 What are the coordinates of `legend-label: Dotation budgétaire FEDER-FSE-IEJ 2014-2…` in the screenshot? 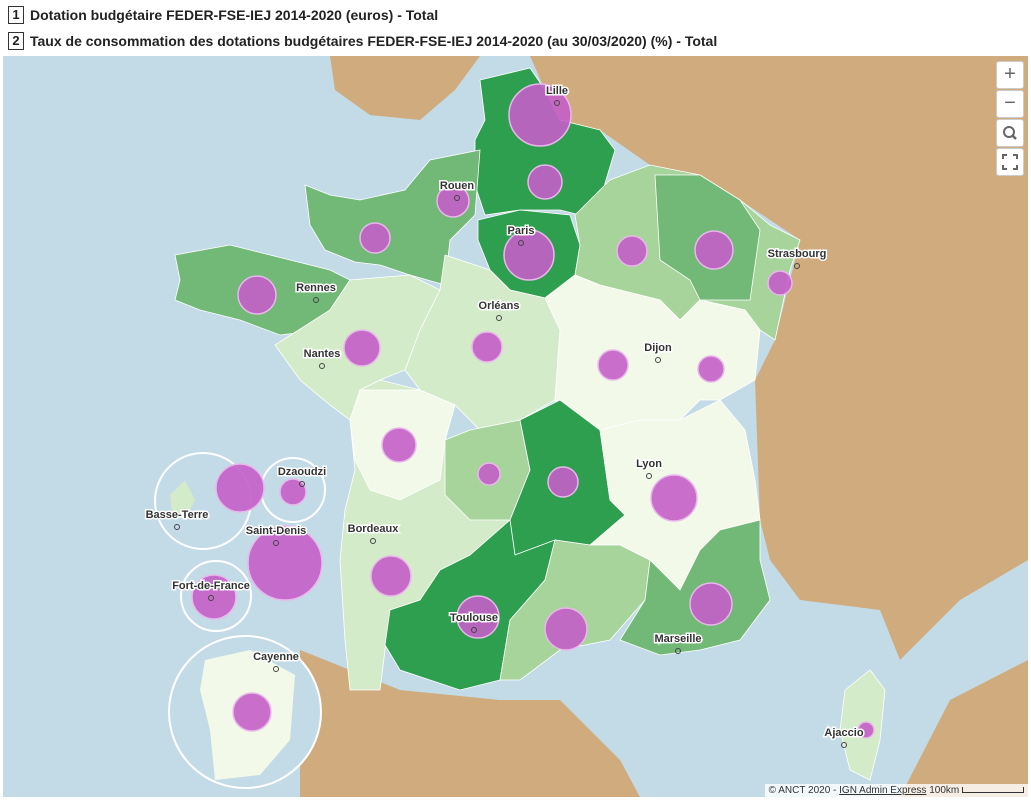 It's located at (234, 15).